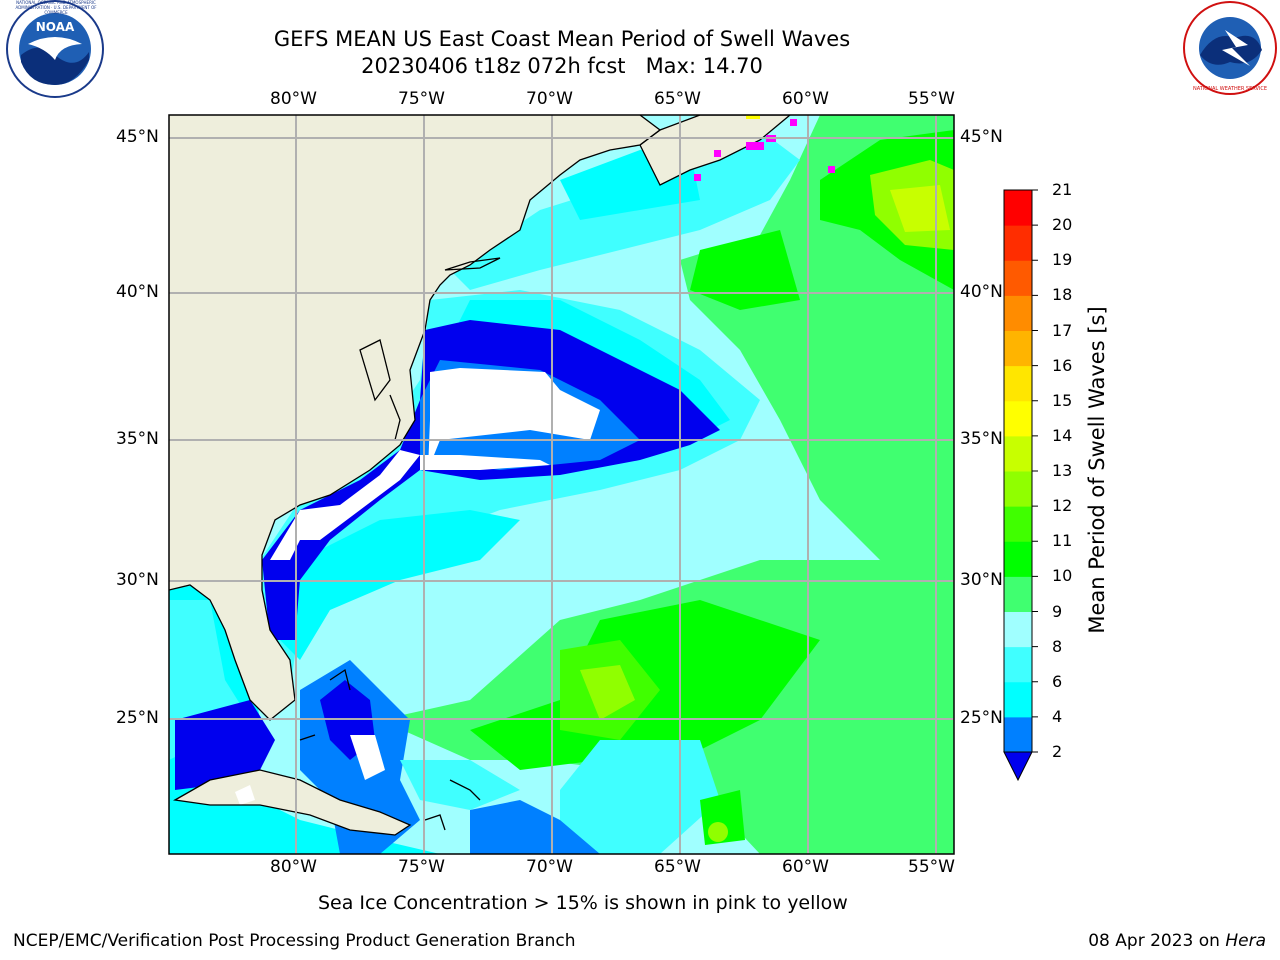 The width and height of the screenshot is (1280, 960). I want to click on colorbar-tick-label: 8, so click(1057, 646).